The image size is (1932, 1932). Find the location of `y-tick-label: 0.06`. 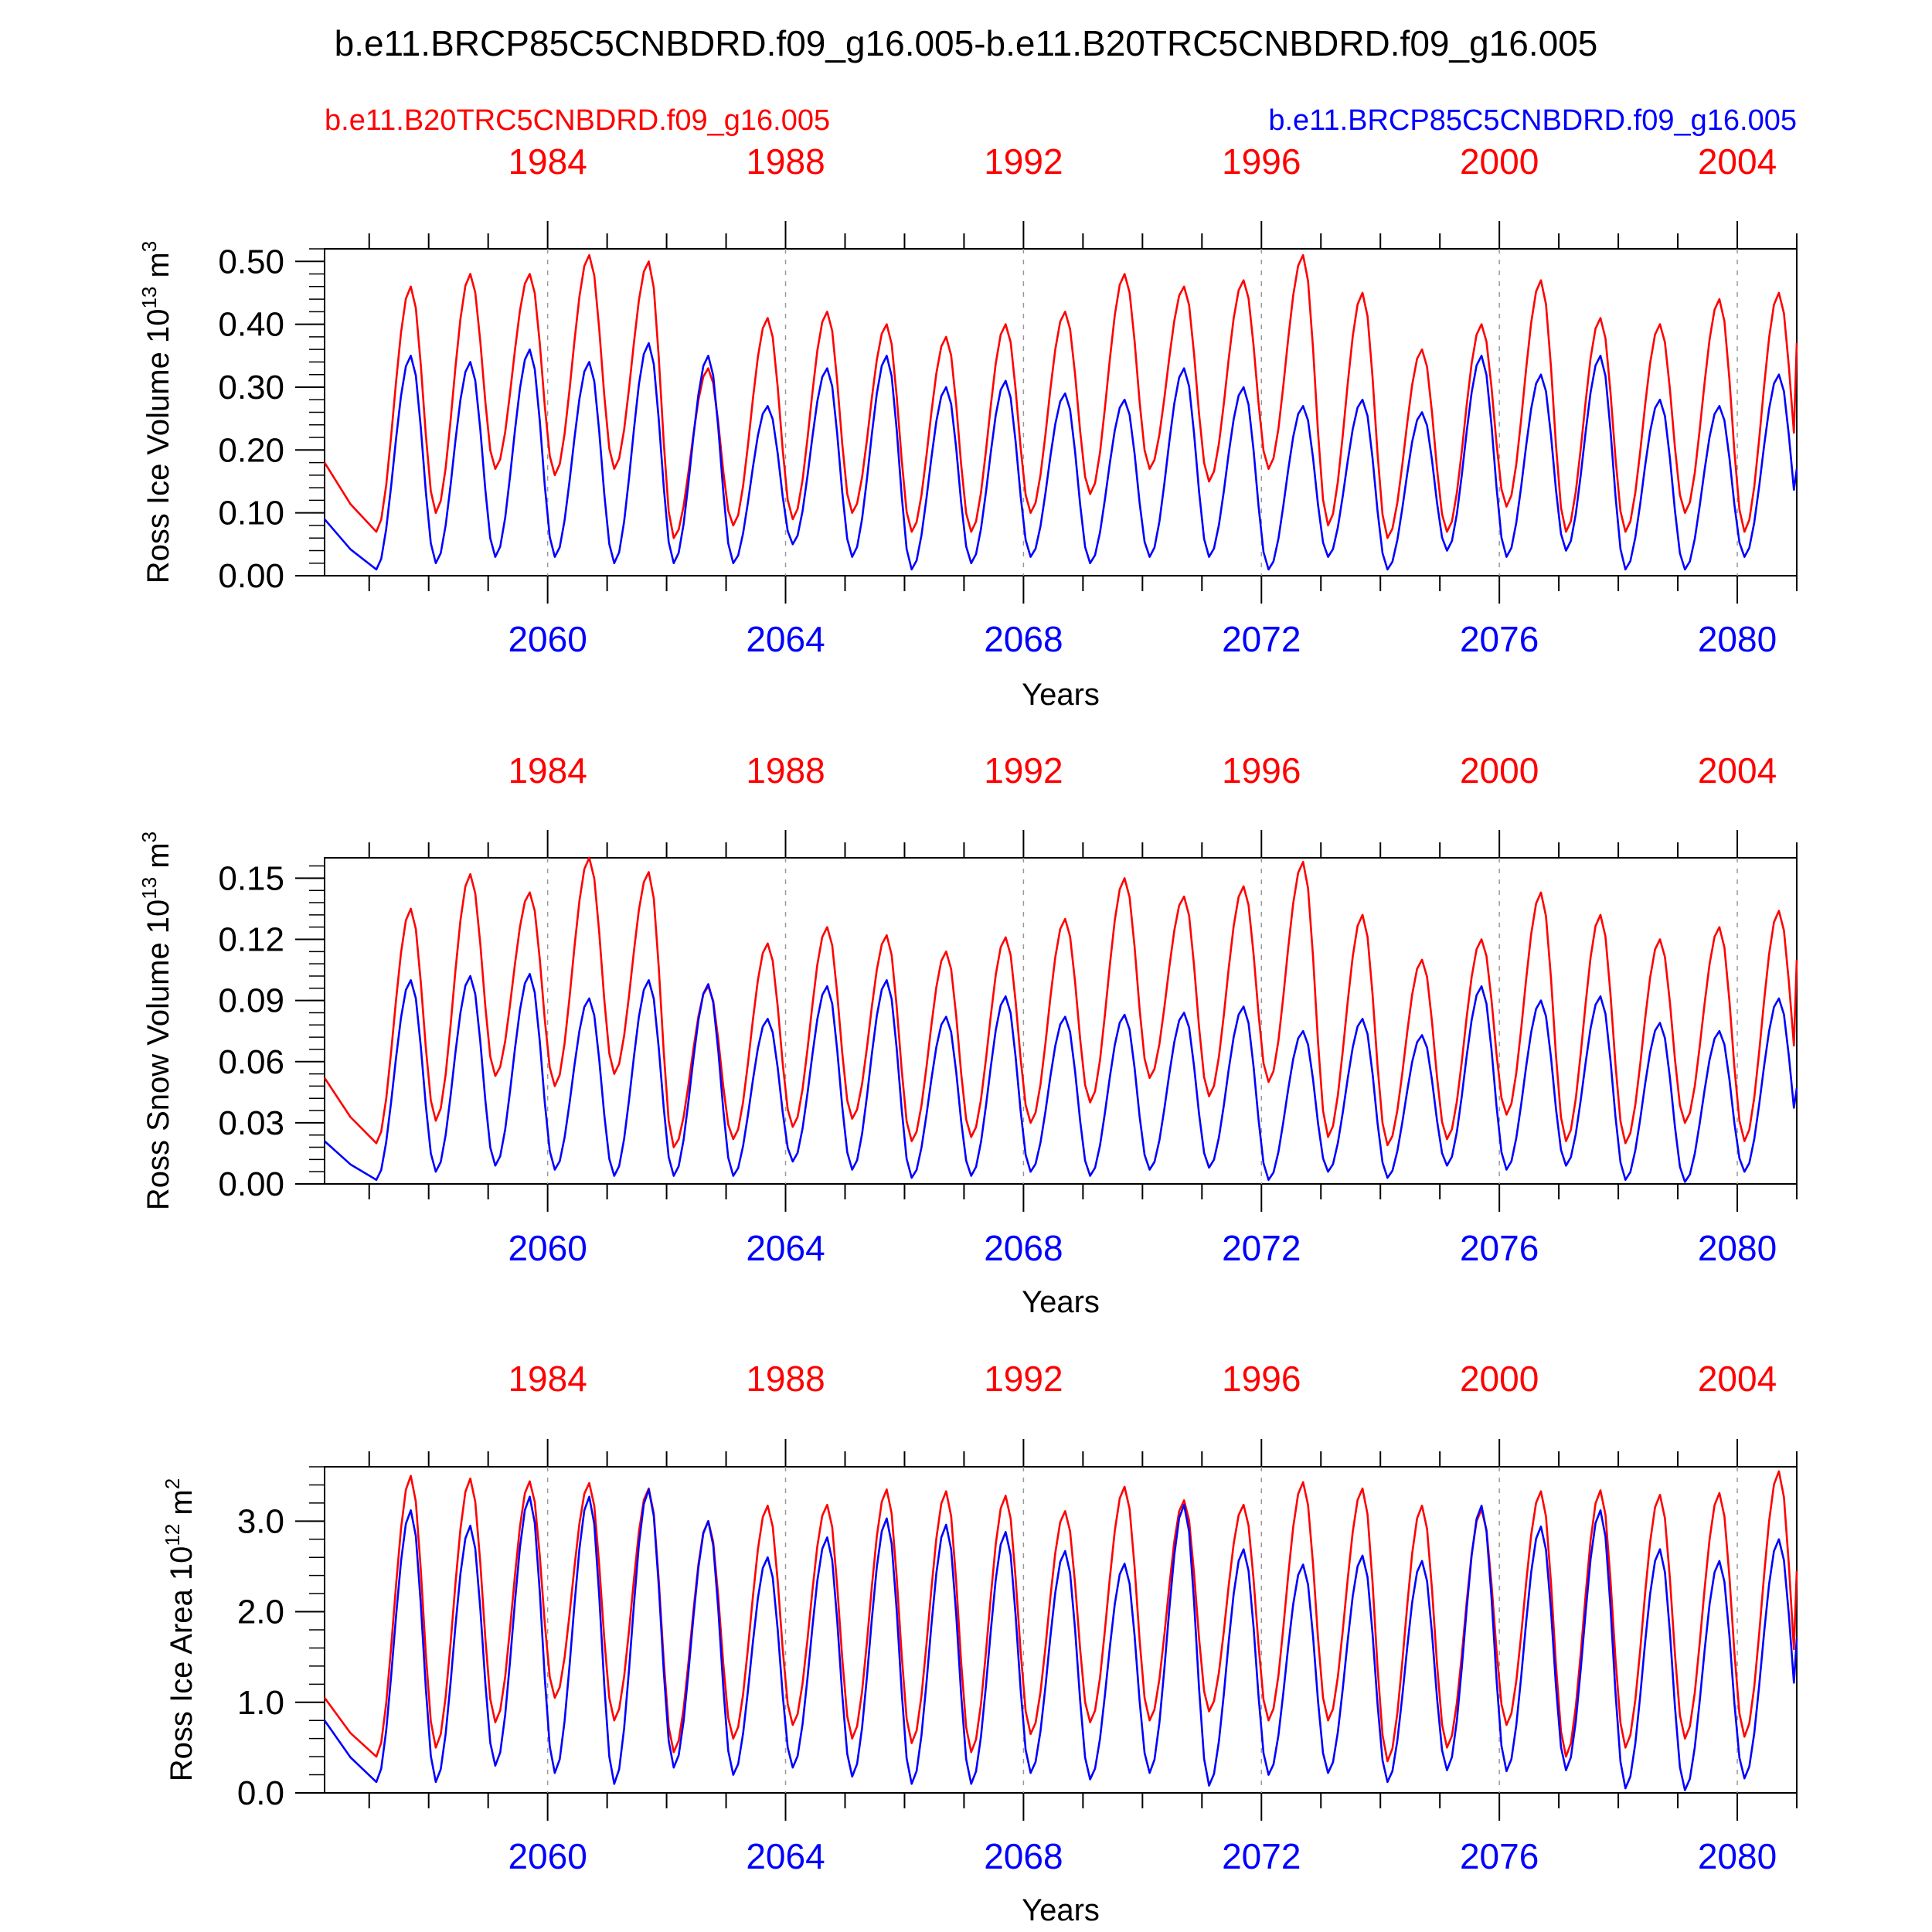

y-tick-label: 0.06 is located at coordinates (251, 1062).